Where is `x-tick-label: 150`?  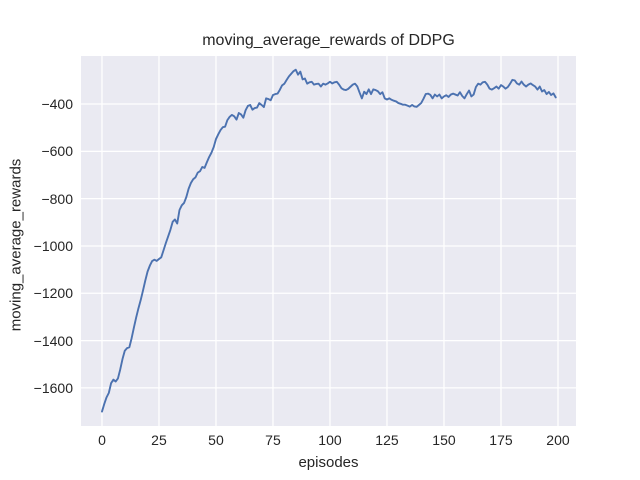 x-tick-label: 150 is located at coordinates (444, 440).